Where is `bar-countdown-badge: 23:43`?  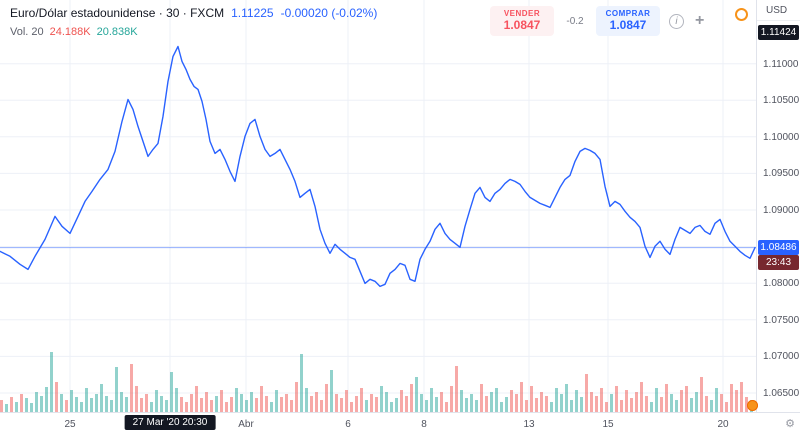
bar-countdown-badge: 23:43 is located at coordinates (778, 262).